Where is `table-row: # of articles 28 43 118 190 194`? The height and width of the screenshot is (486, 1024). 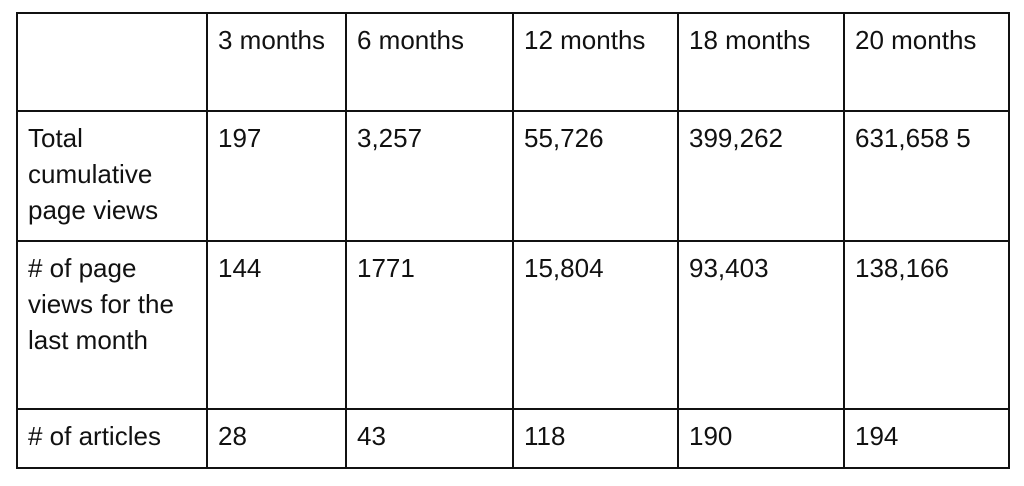 table-row: # of articles 28 43 118 190 194 is located at coordinates (513, 438).